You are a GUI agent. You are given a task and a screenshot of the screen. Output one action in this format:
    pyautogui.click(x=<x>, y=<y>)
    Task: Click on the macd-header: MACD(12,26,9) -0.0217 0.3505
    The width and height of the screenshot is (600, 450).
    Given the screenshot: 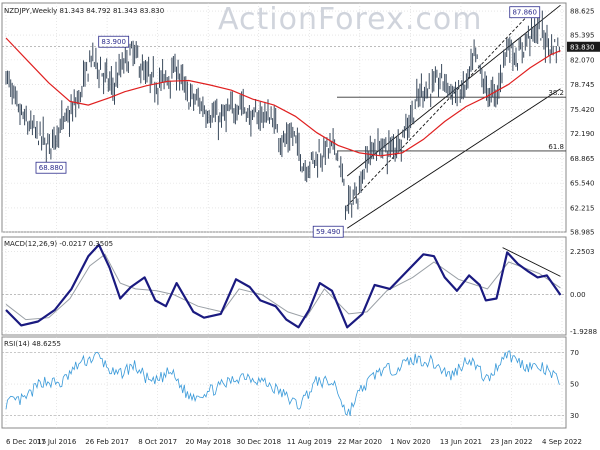 What is the action you would take?
    pyautogui.click(x=58, y=244)
    